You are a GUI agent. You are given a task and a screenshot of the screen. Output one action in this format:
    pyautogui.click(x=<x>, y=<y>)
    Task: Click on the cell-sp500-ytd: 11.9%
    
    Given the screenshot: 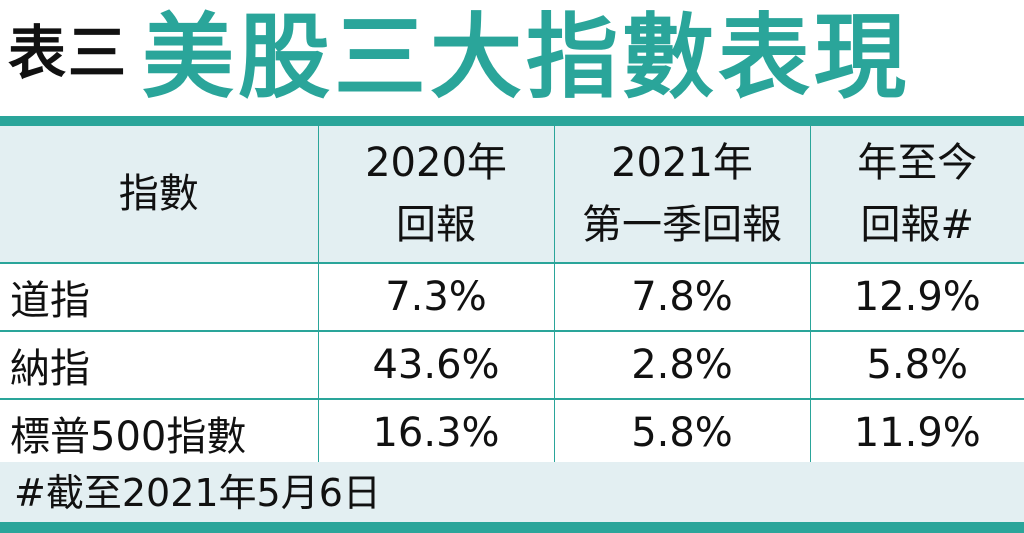 What is the action you would take?
    pyautogui.click(x=916, y=433)
    